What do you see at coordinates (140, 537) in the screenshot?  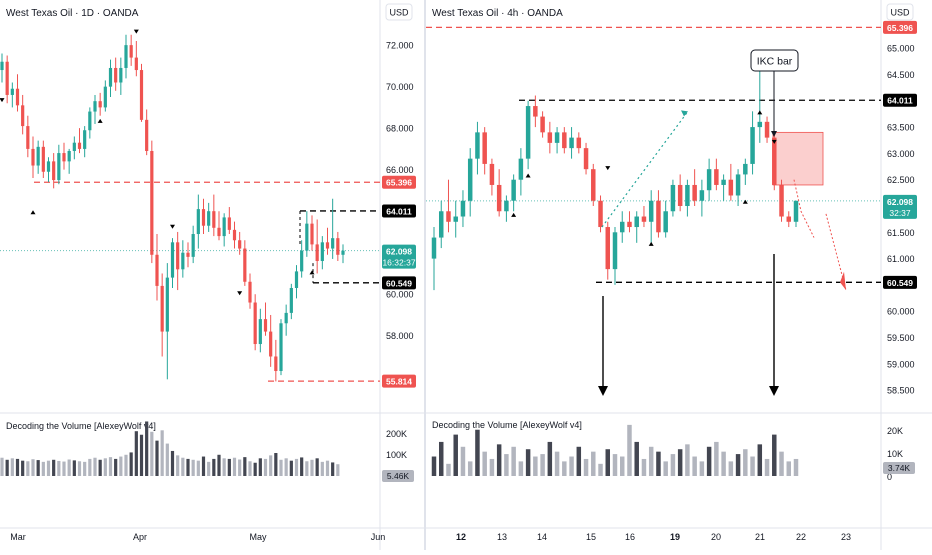 I see `time-tick: Apr` at bounding box center [140, 537].